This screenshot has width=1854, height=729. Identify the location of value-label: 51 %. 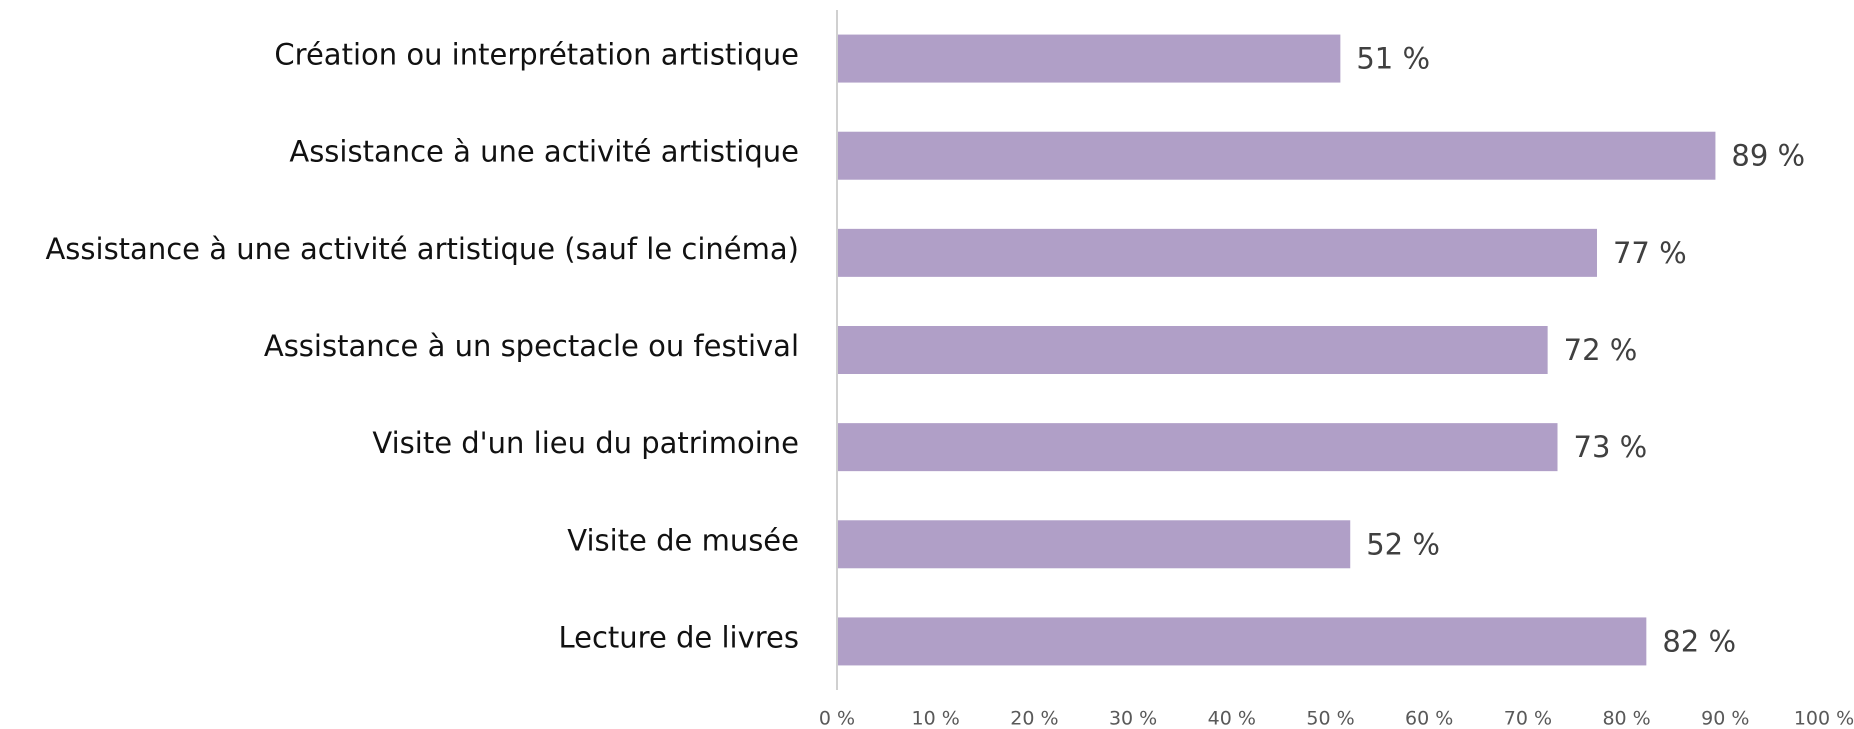
(1393, 59).